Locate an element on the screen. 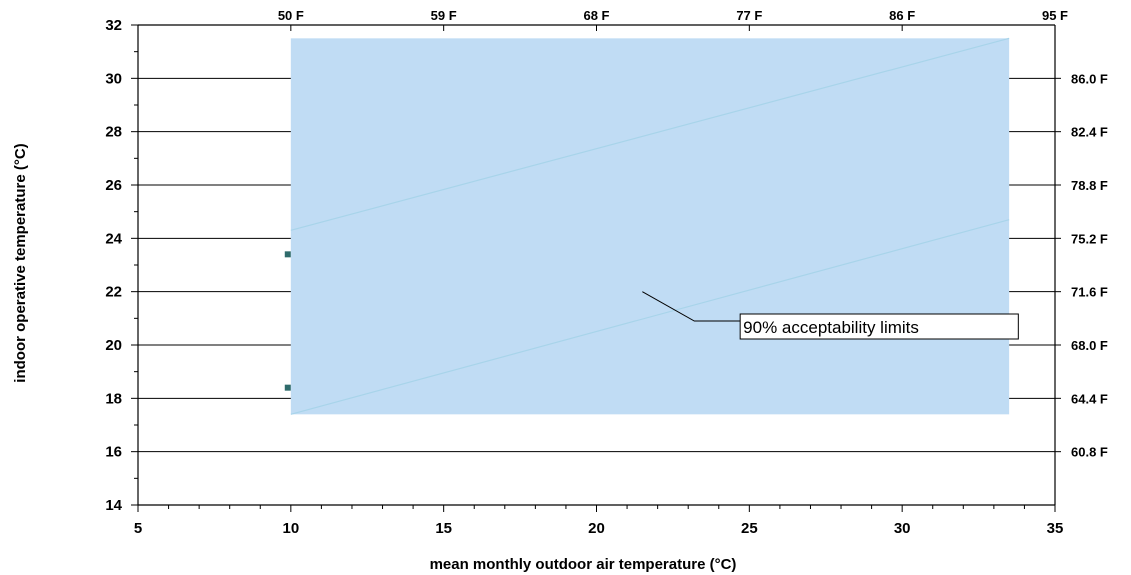 The width and height of the screenshot is (1131, 575). y-tick-label: 28 is located at coordinates (113, 132).